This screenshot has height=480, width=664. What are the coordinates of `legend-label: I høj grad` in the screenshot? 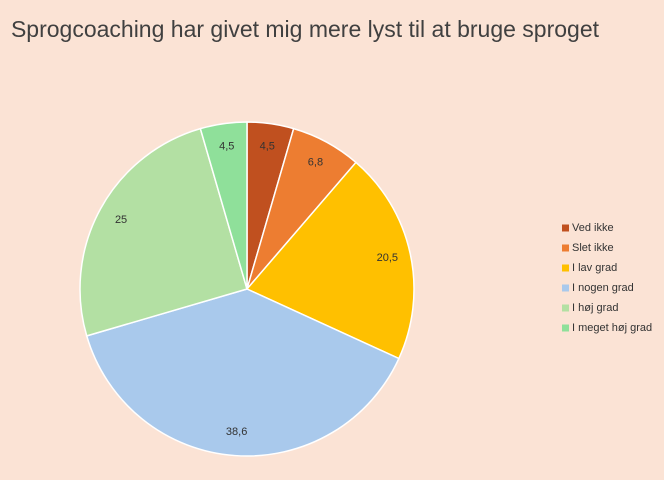 It's located at (595, 308).